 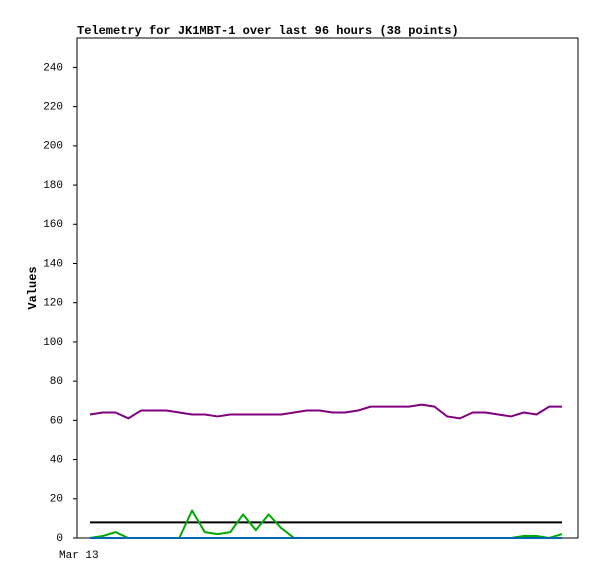 What do you see at coordinates (56, 421) in the screenshot?
I see `y-tick-label: 60` at bounding box center [56, 421].